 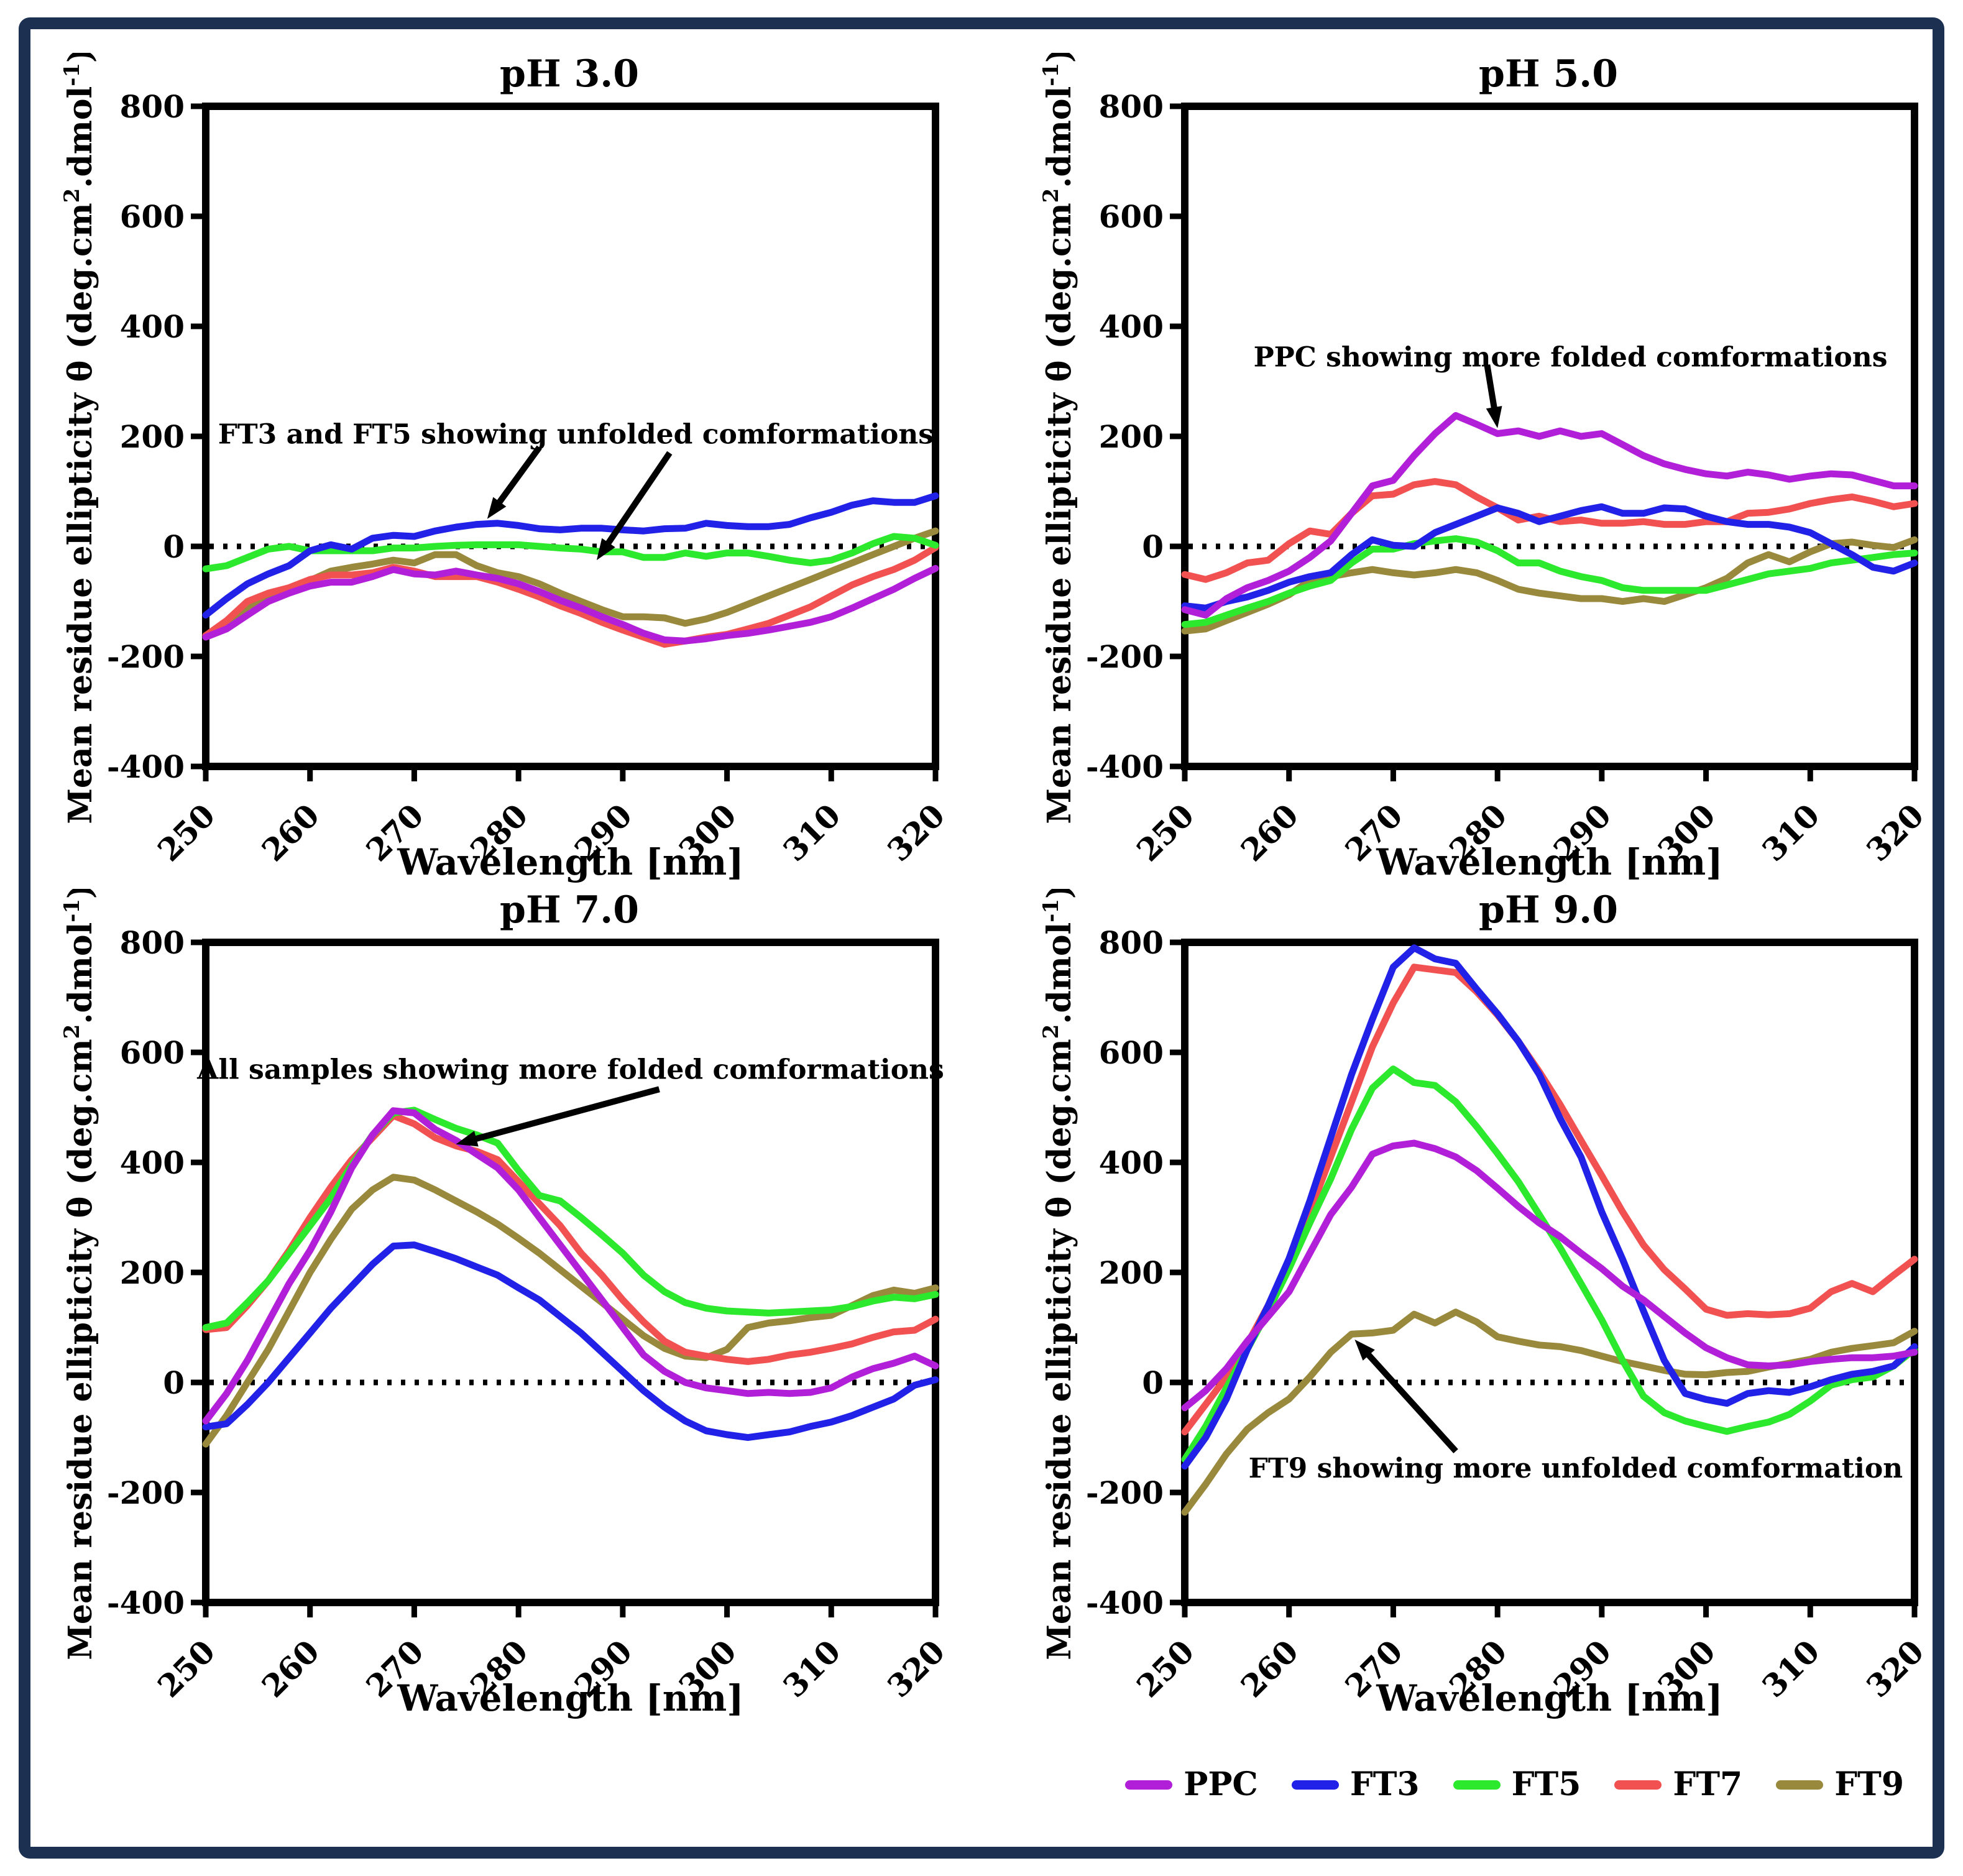 I want to click on chart-title: pH 3.0, so click(x=570, y=74).